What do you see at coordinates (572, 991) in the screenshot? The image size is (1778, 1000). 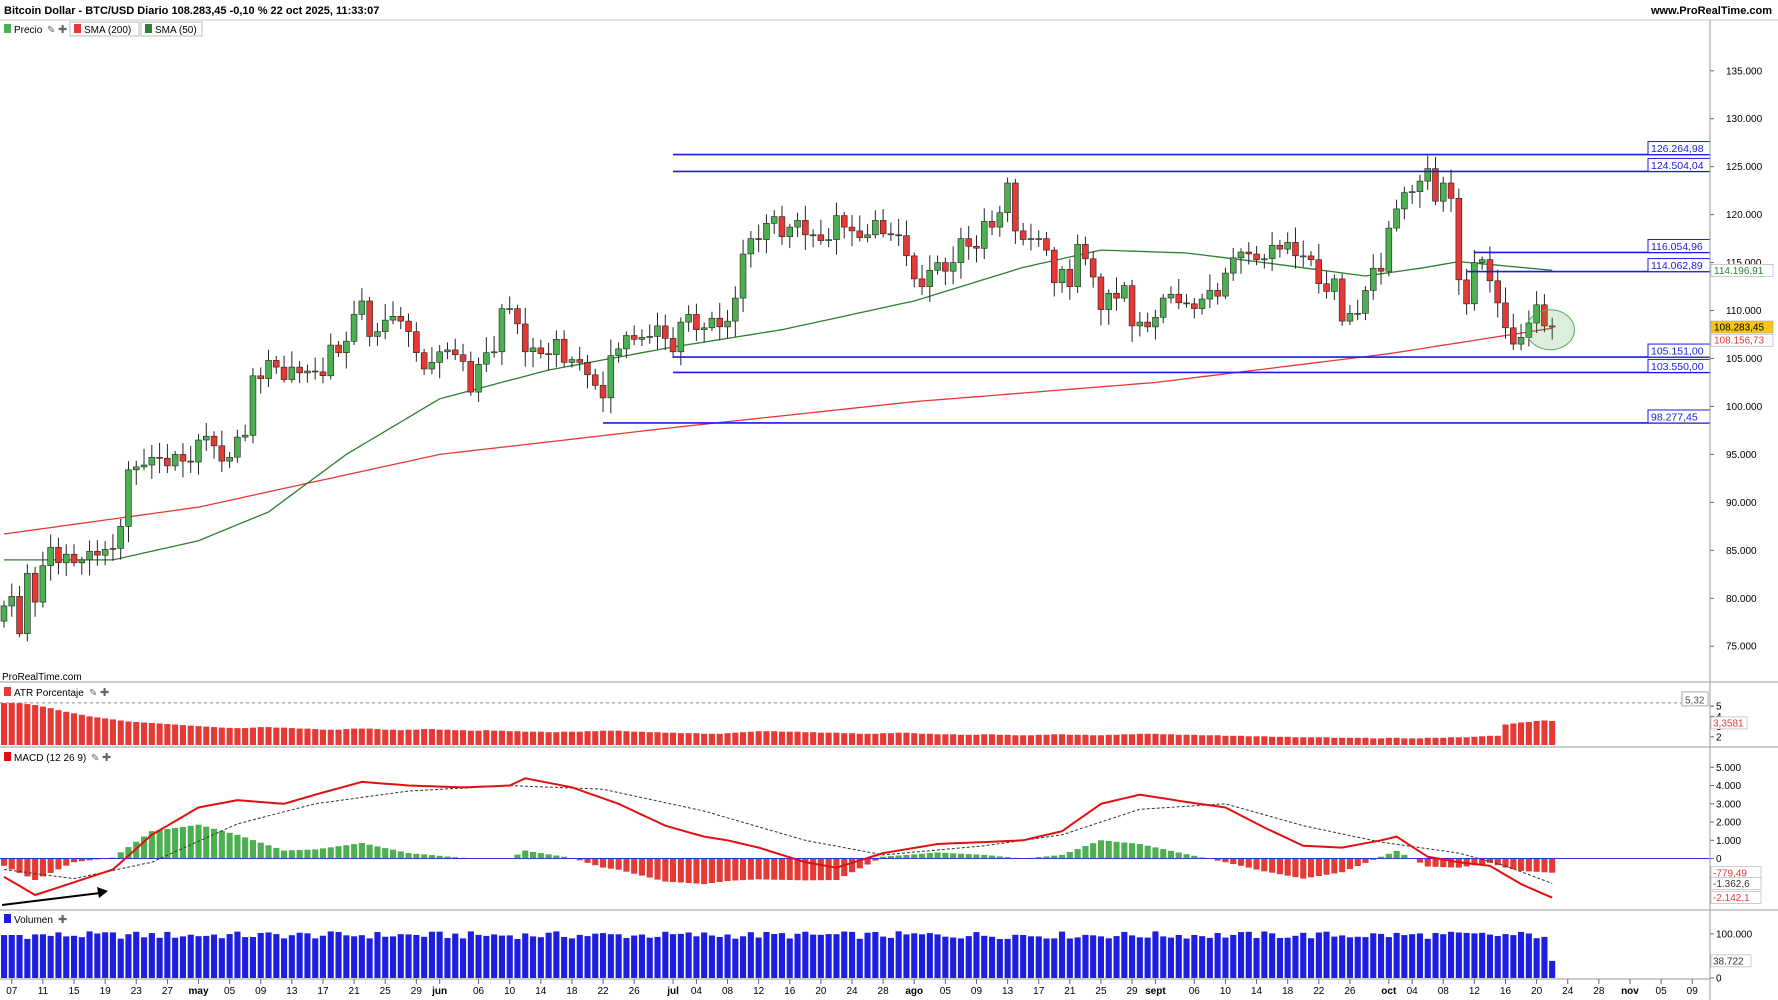 I see `x-tick-label: 18` at bounding box center [572, 991].